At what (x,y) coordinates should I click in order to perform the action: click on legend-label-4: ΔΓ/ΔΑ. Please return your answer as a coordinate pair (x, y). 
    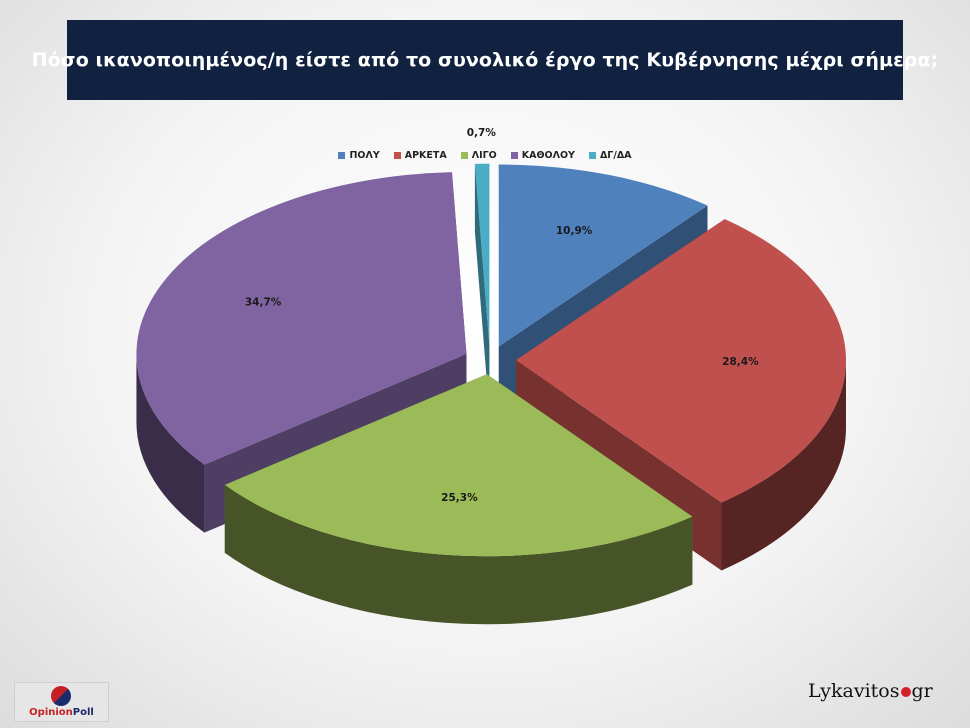
    Looking at the image, I should click on (615, 155).